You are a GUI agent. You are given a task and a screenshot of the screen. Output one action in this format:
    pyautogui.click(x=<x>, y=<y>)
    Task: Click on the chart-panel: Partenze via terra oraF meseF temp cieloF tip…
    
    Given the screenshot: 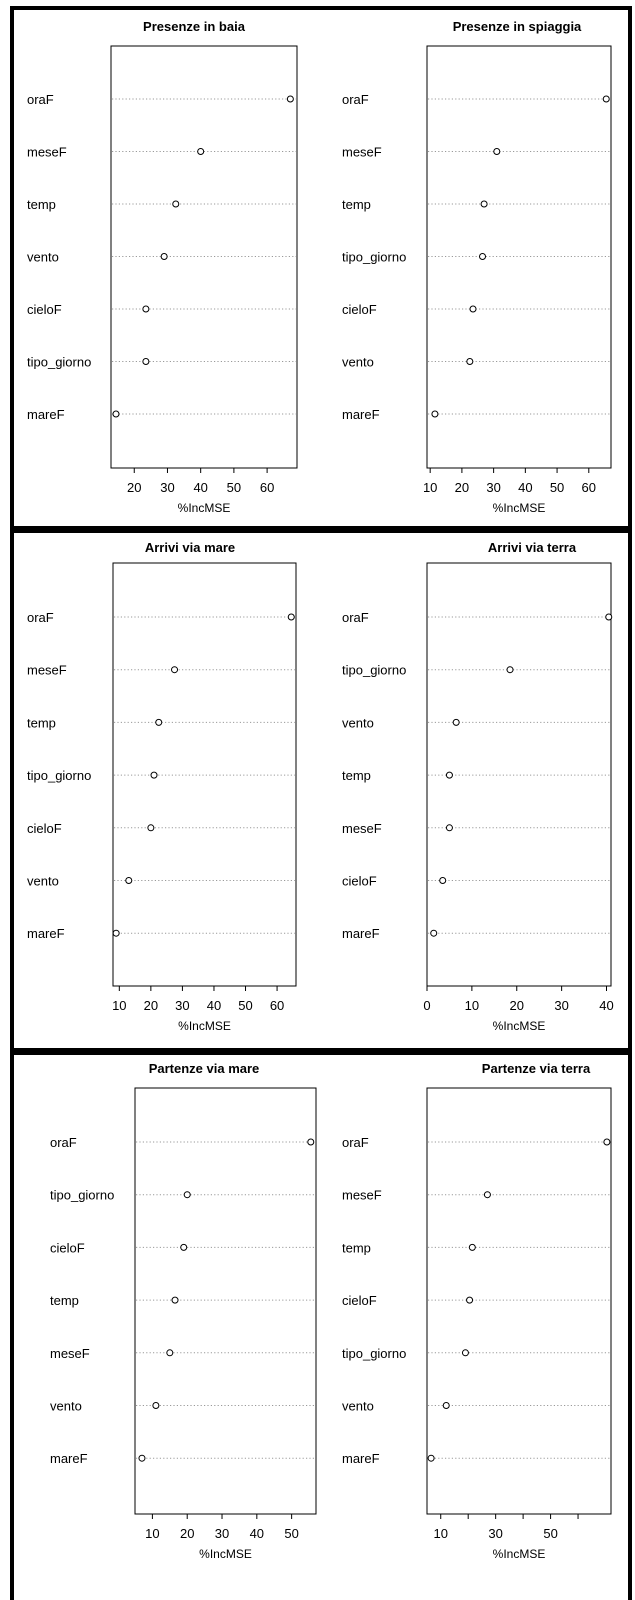 What is the action you would take?
    pyautogui.click(x=477, y=1311)
    